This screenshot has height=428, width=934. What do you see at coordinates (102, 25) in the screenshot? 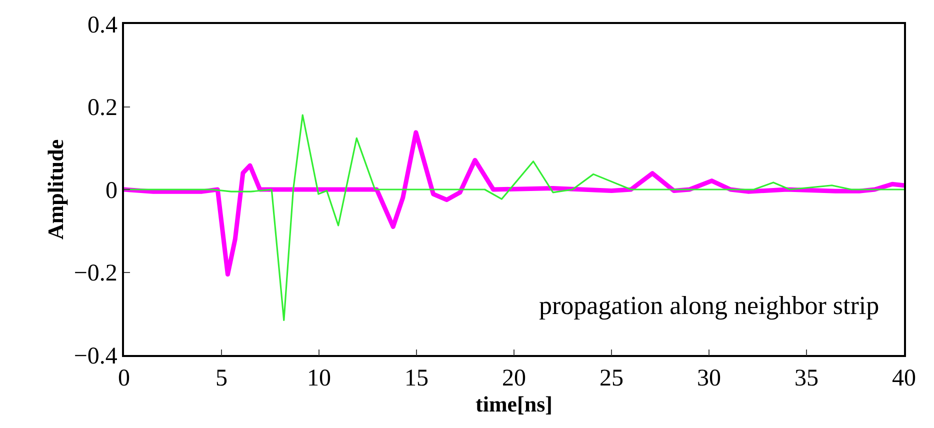
I see `y-tick-label: 0.4` at bounding box center [102, 25].